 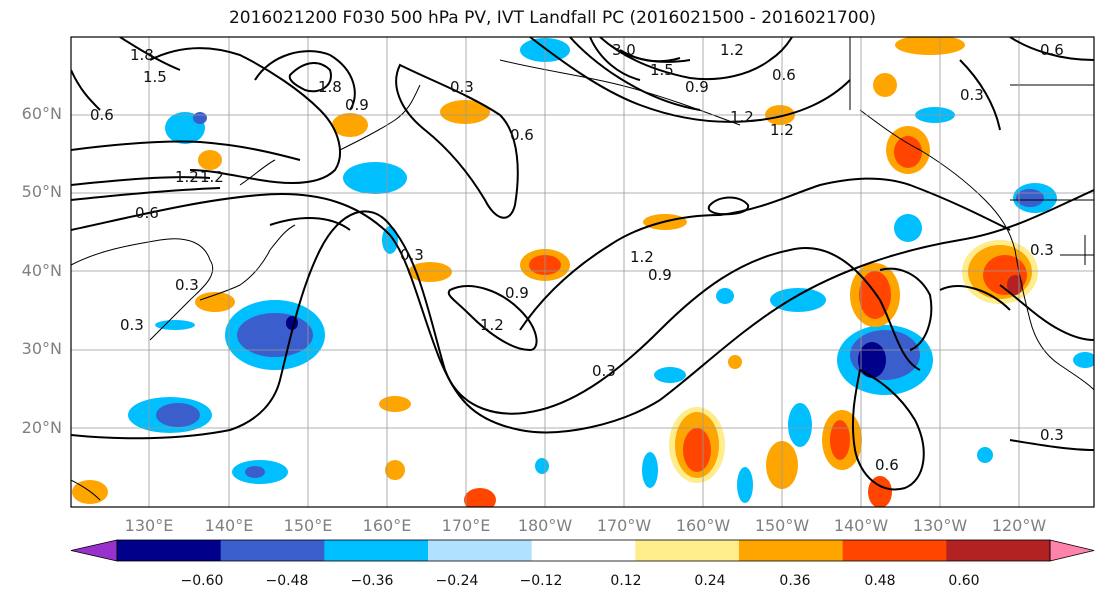 I want to click on contour-label: 3.0, so click(x=624, y=50).